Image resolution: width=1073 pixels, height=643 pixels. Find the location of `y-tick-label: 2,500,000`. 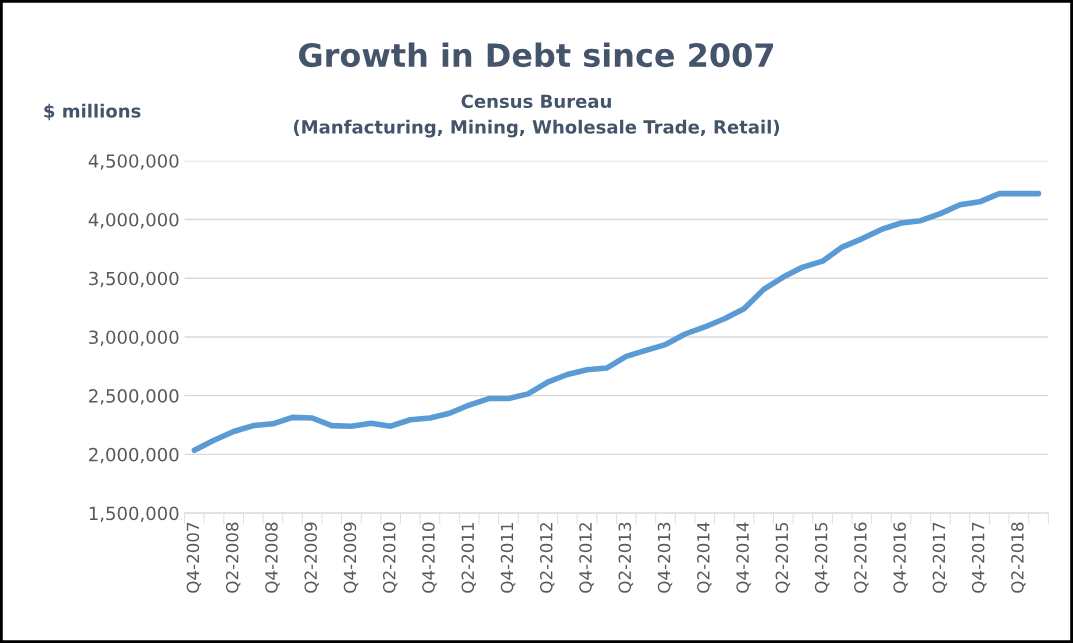

y-tick-label: 2,500,000 is located at coordinates (134, 397).